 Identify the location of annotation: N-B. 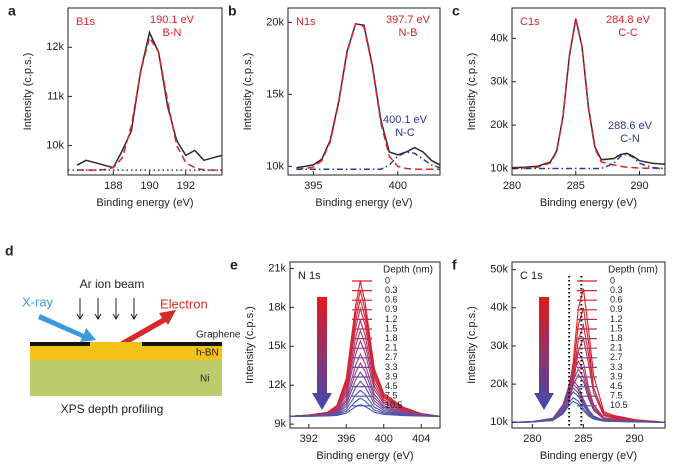
(408, 33).